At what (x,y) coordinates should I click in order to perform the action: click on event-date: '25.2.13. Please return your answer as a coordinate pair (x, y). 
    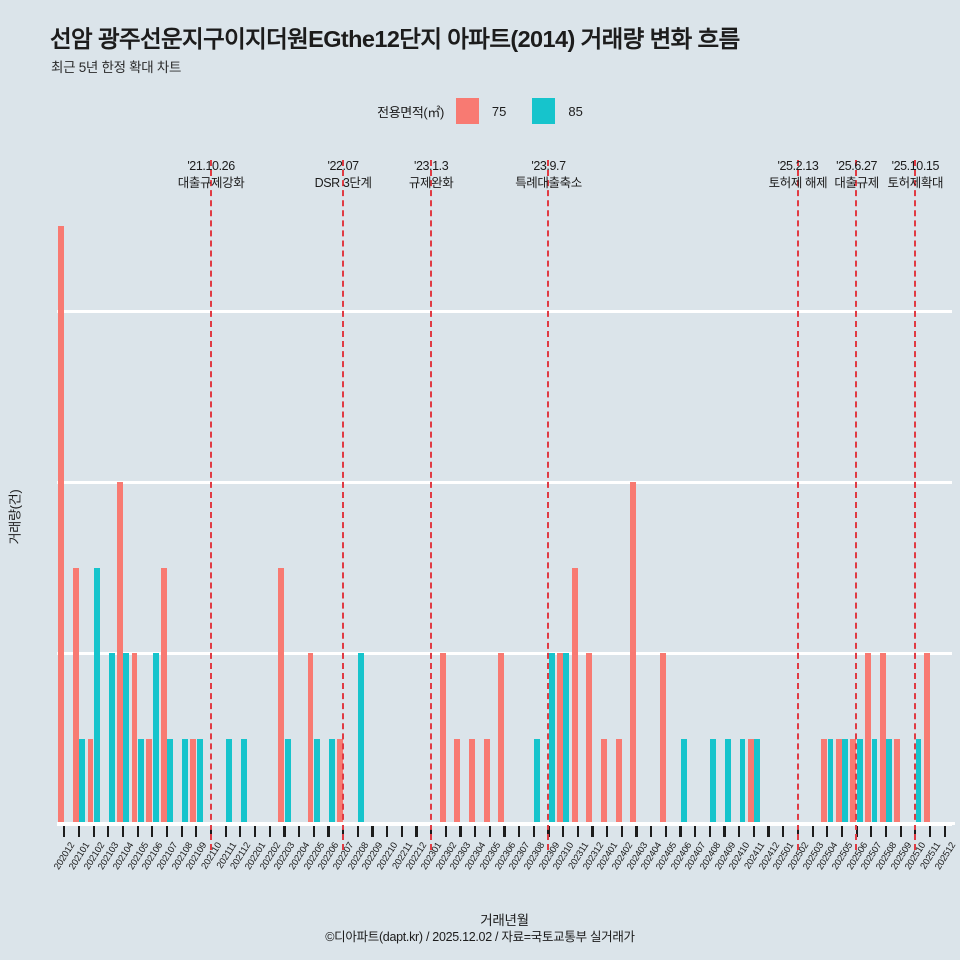
    Looking at the image, I should click on (798, 166).